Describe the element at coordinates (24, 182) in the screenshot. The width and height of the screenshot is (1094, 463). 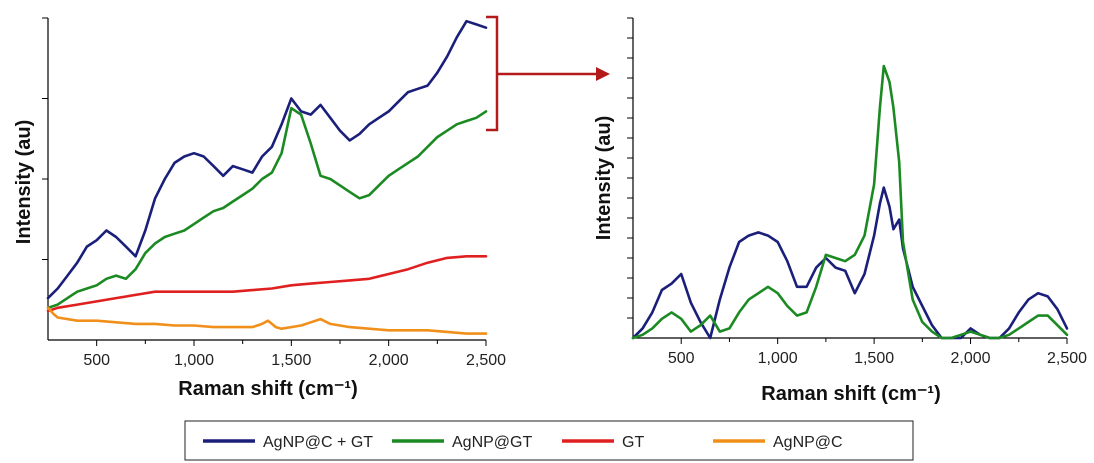
I see `left-y-axis-label: Intensity (au)` at that location.